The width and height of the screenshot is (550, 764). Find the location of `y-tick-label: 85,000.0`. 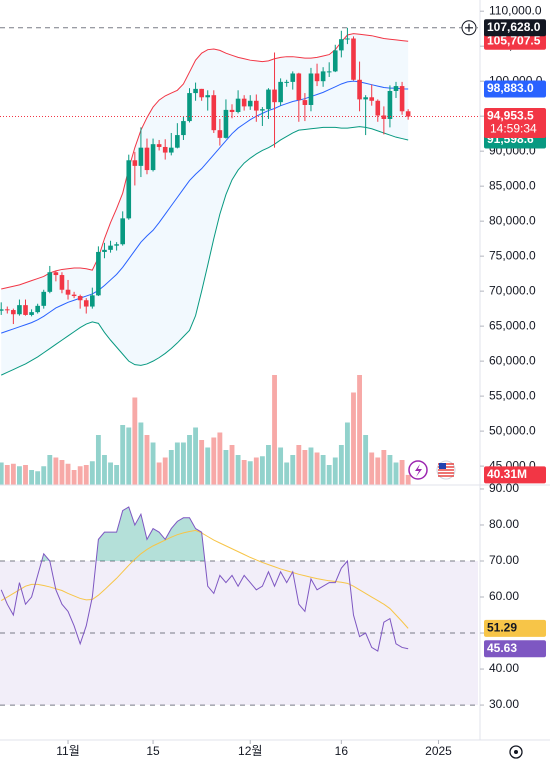

y-tick-label: 85,000.0 is located at coordinates (512, 185).